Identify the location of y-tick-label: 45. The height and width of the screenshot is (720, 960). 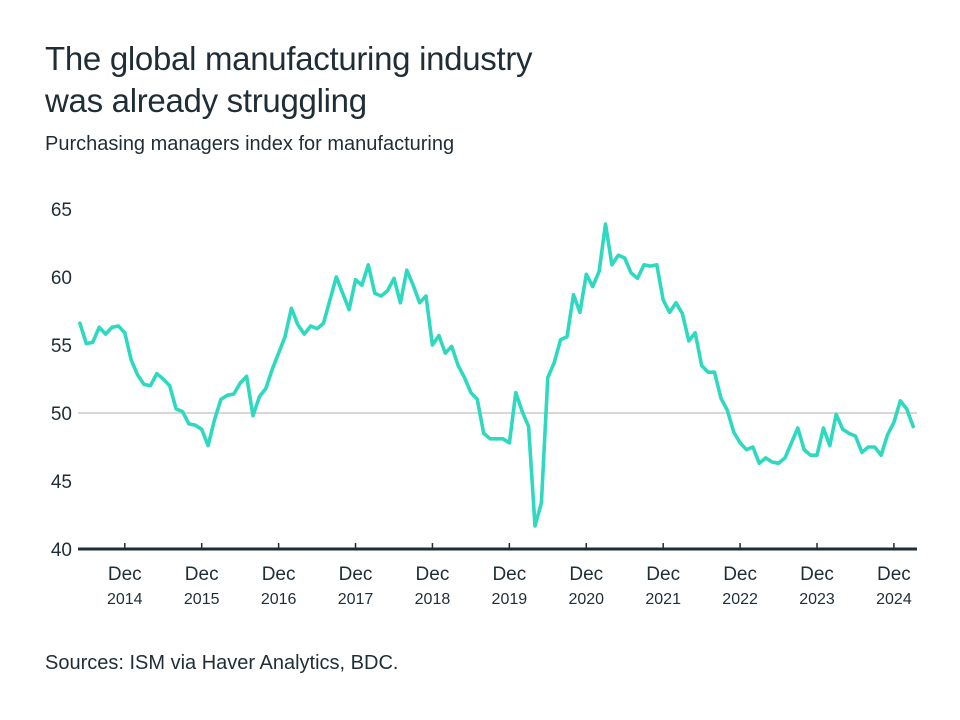
(61, 482).